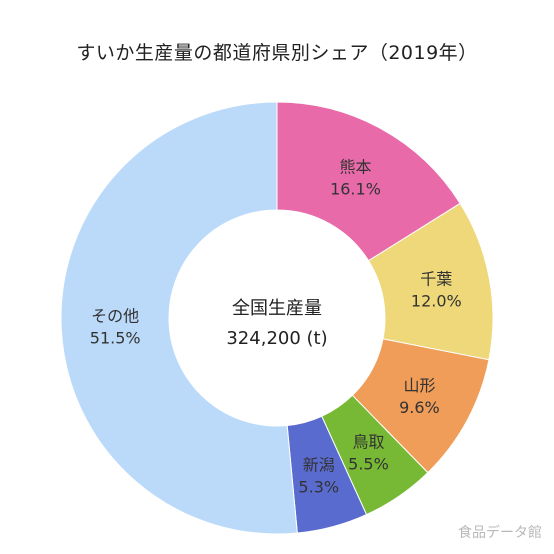 The height and width of the screenshot is (554, 554). Describe the element at coordinates (355, 166) in the screenshot. I see `slice-name-1: 熊本` at that location.